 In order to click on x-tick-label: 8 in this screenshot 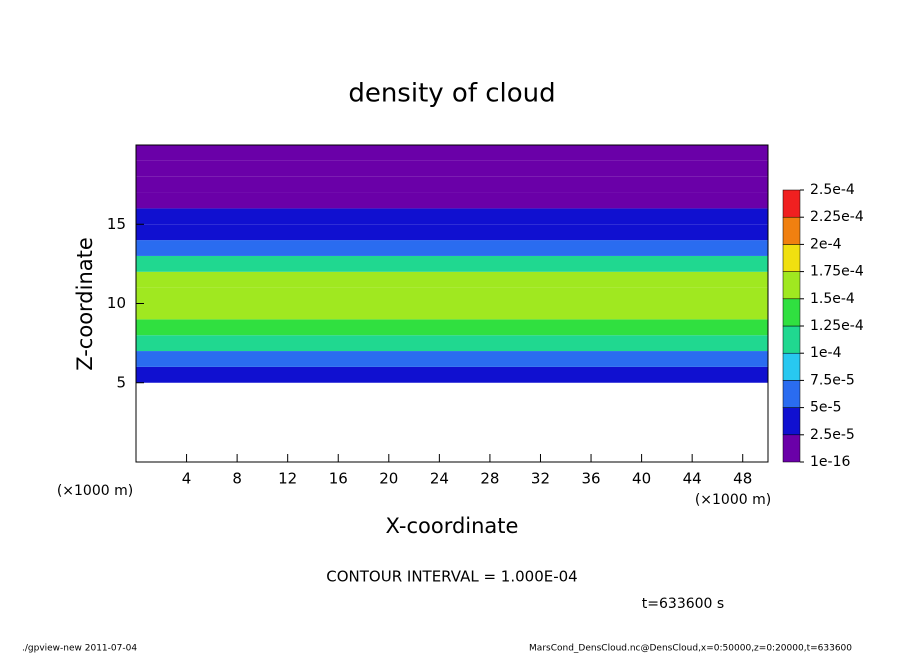, I will do `click(237, 479)`.